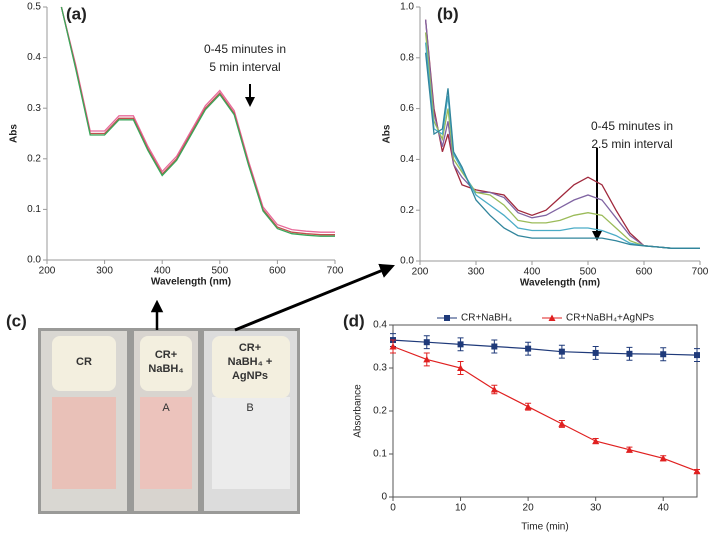  I want to click on y-axis-label: Absorbance, so click(358, 411).